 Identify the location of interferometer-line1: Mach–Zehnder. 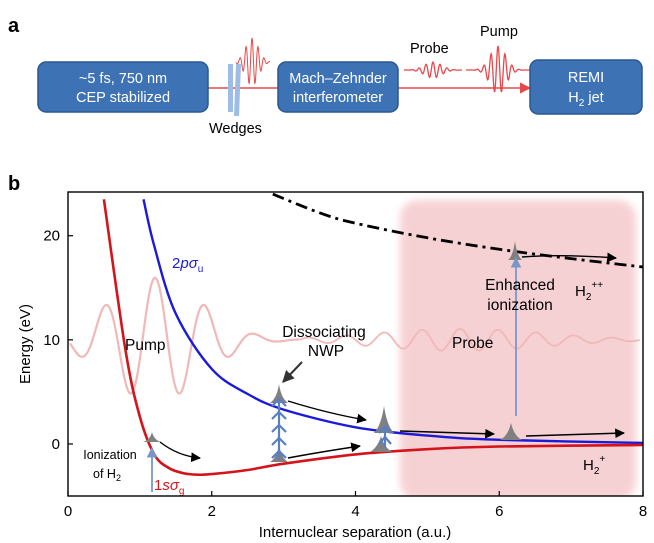
(338, 79).